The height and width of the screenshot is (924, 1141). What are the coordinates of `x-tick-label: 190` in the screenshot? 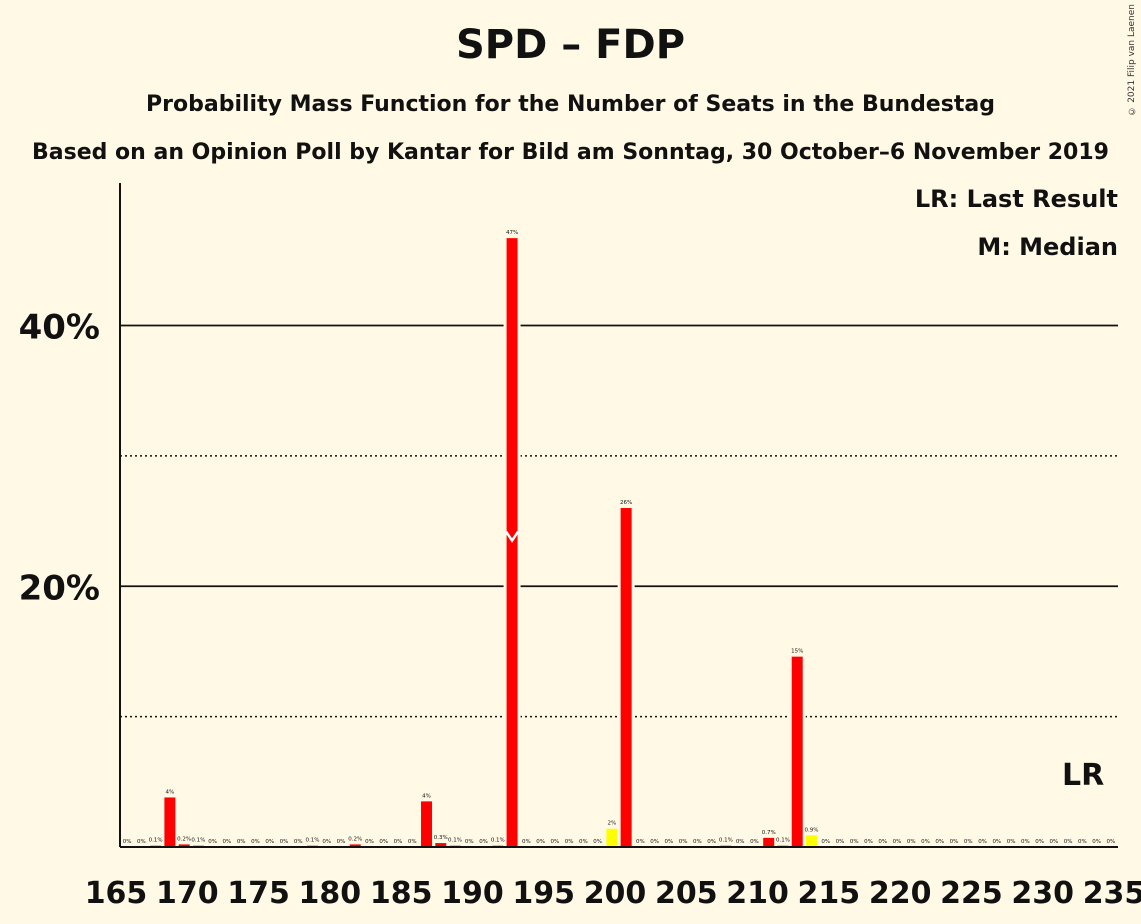 It's located at (472, 893).